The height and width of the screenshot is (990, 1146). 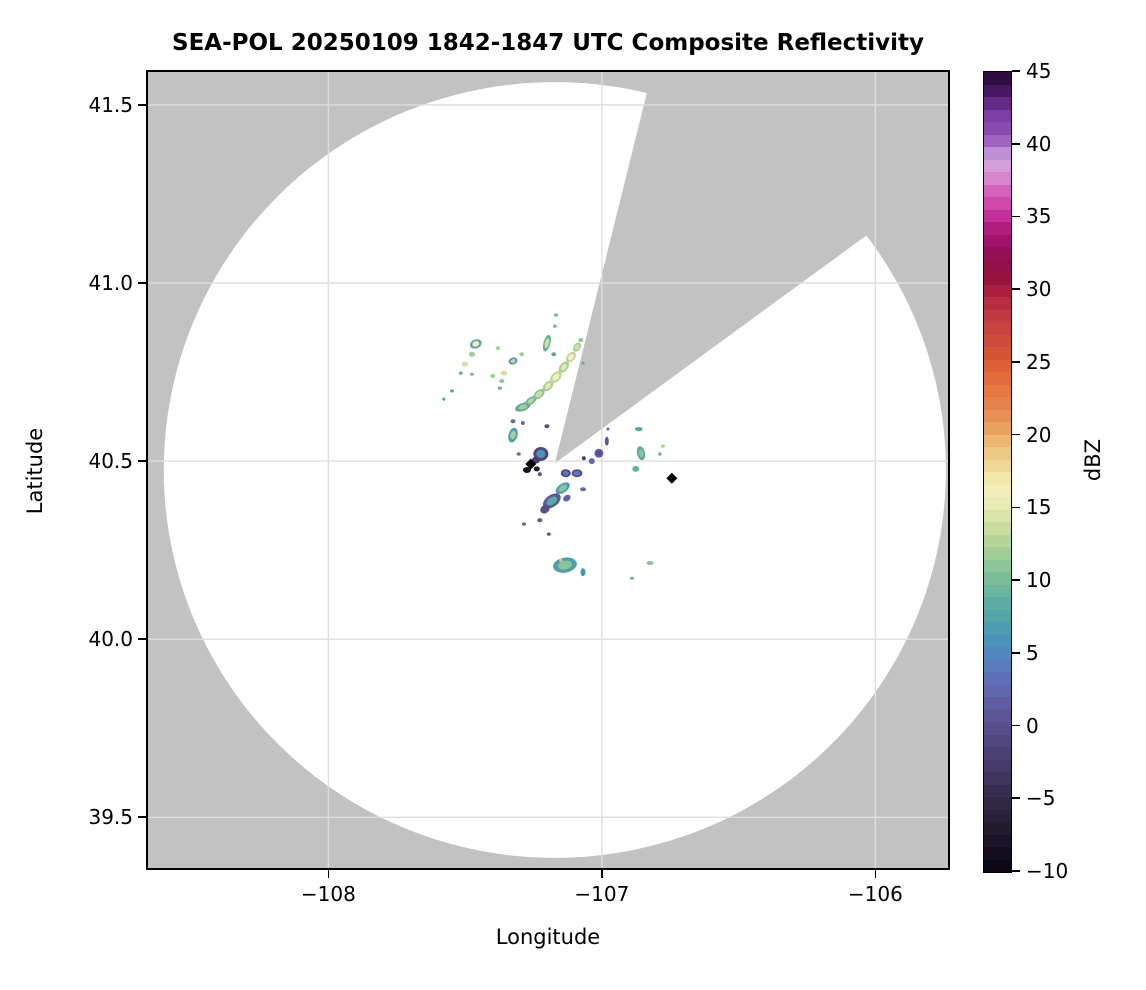 What do you see at coordinates (1039, 434) in the screenshot?
I see `colorbar-tick-label: 20` at bounding box center [1039, 434].